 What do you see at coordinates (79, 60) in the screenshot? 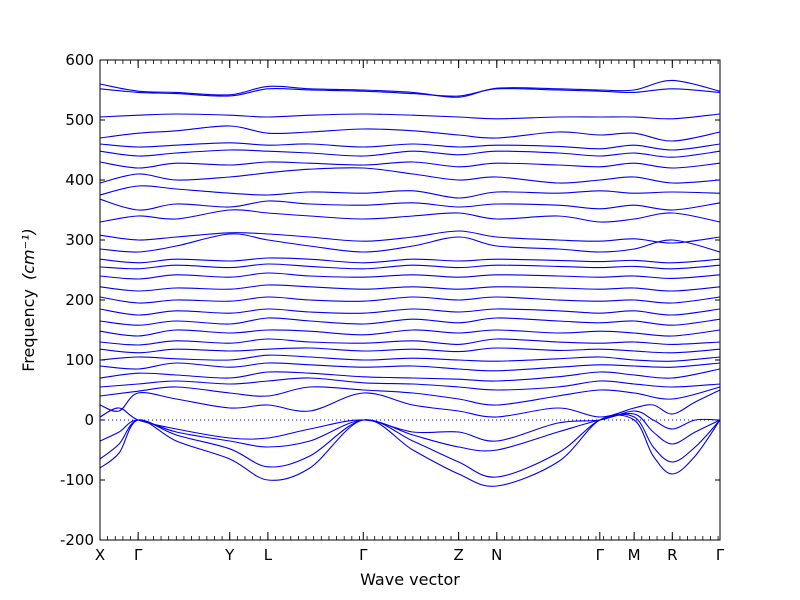
I see `y-tick-label: 600` at bounding box center [79, 60].